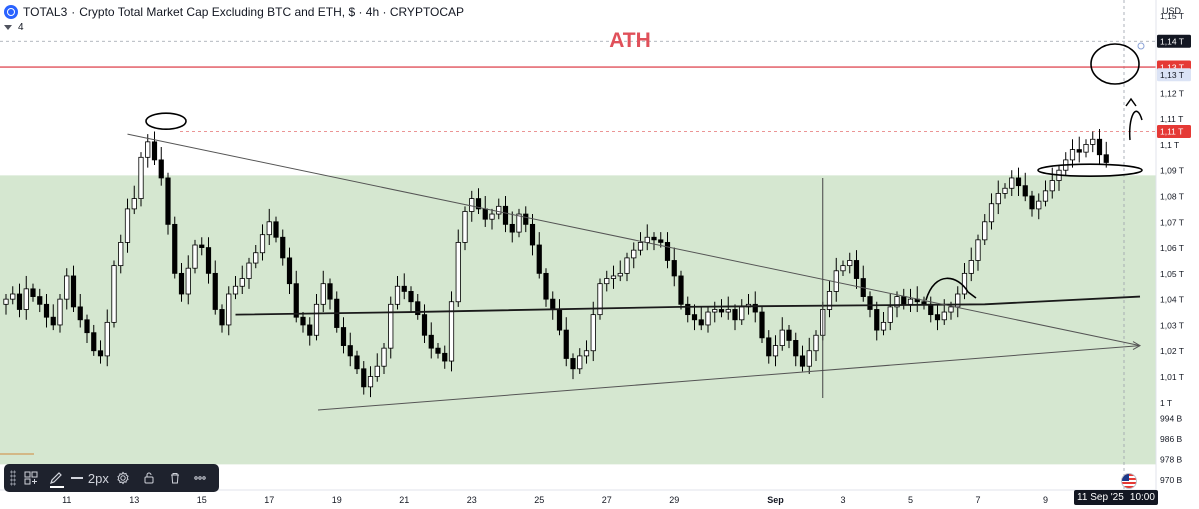 The width and height of the screenshot is (1199, 509). I want to click on x-tick-label: 9, so click(1045, 500).